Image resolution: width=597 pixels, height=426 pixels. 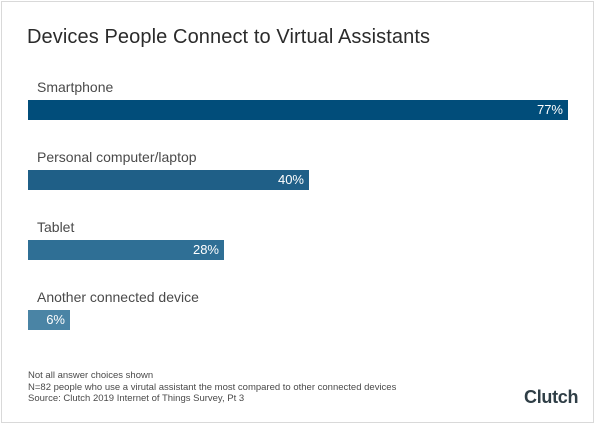 I want to click on bar-value-label: 40%, so click(x=290, y=179).